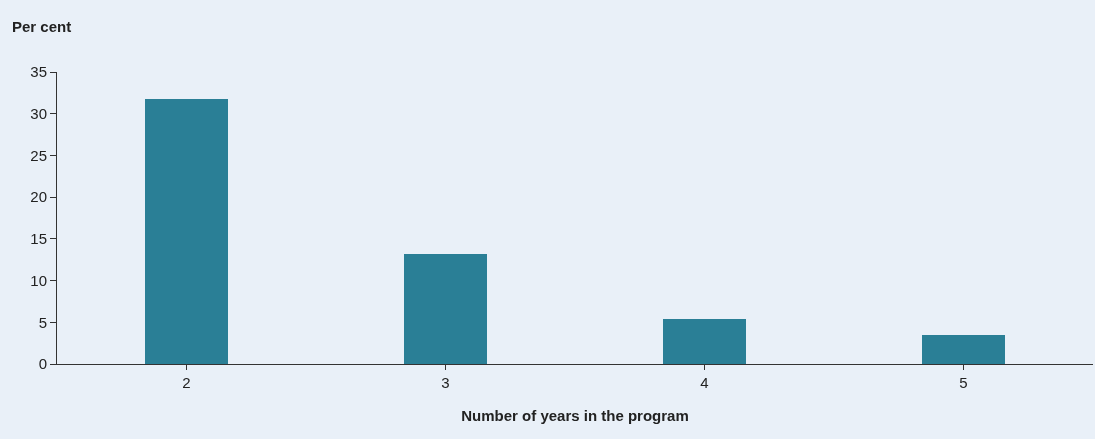 Image resolution: width=1095 pixels, height=439 pixels. I want to click on y-tick-label: 15, so click(38, 239).